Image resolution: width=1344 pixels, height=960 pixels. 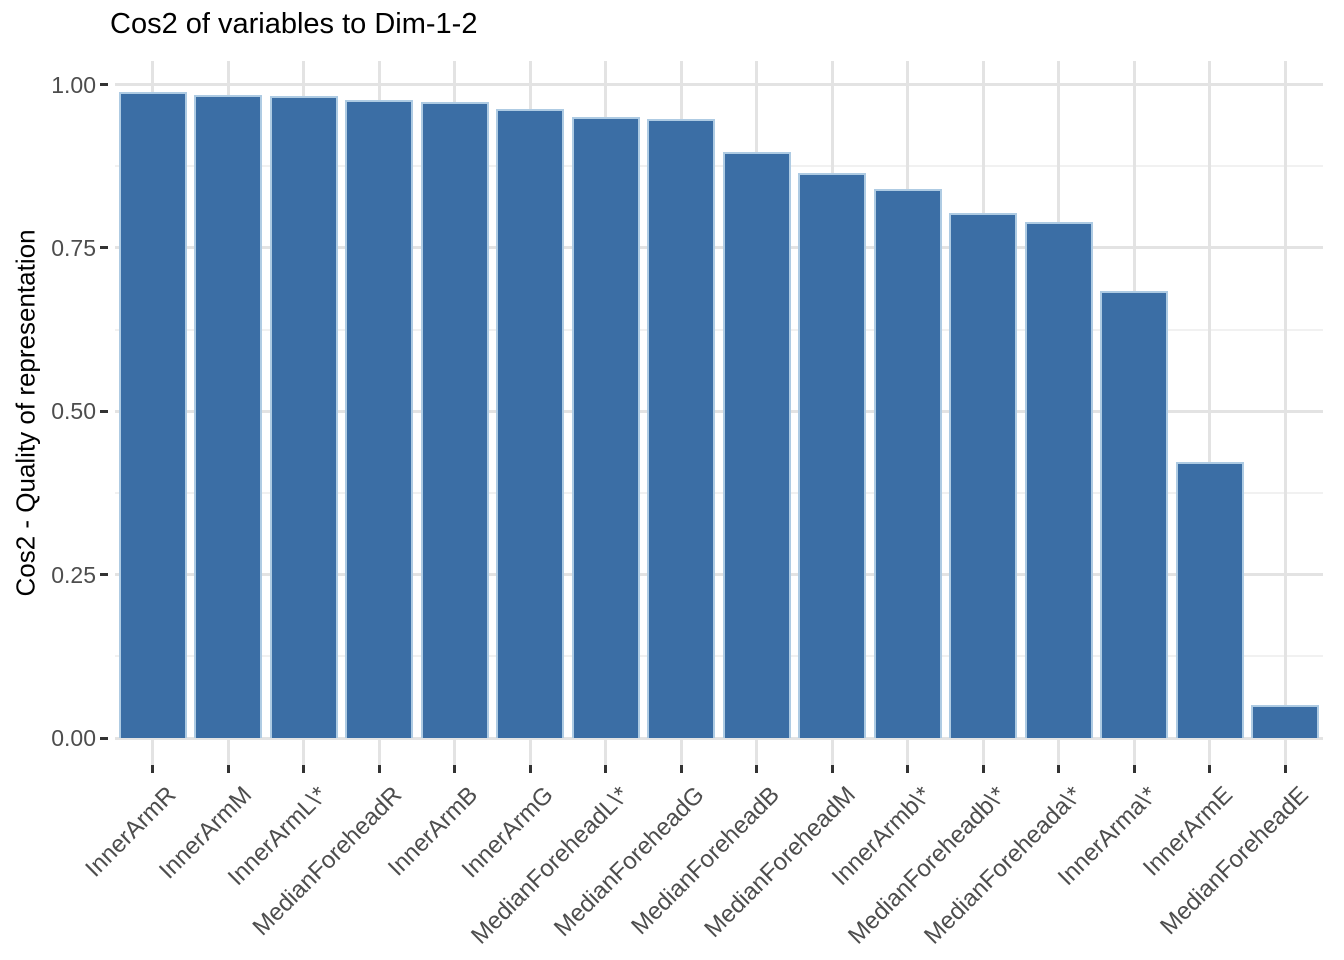 What do you see at coordinates (294, 24) in the screenshot?
I see `chart-title: Cos2 of variables to Dim-1-2` at bounding box center [294, 24].